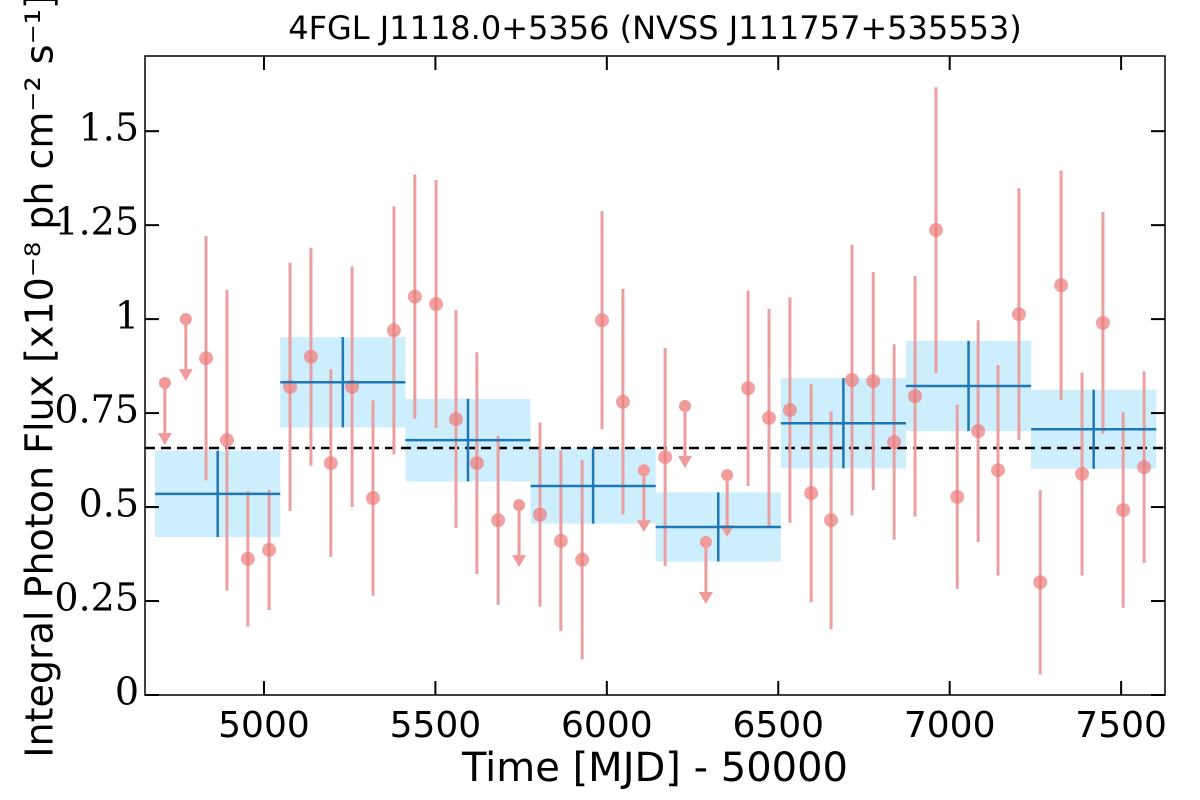 The height and width of the screenshot is (800, 1200). I want to click on y-tick-label: 1.25, so click(96, 222).